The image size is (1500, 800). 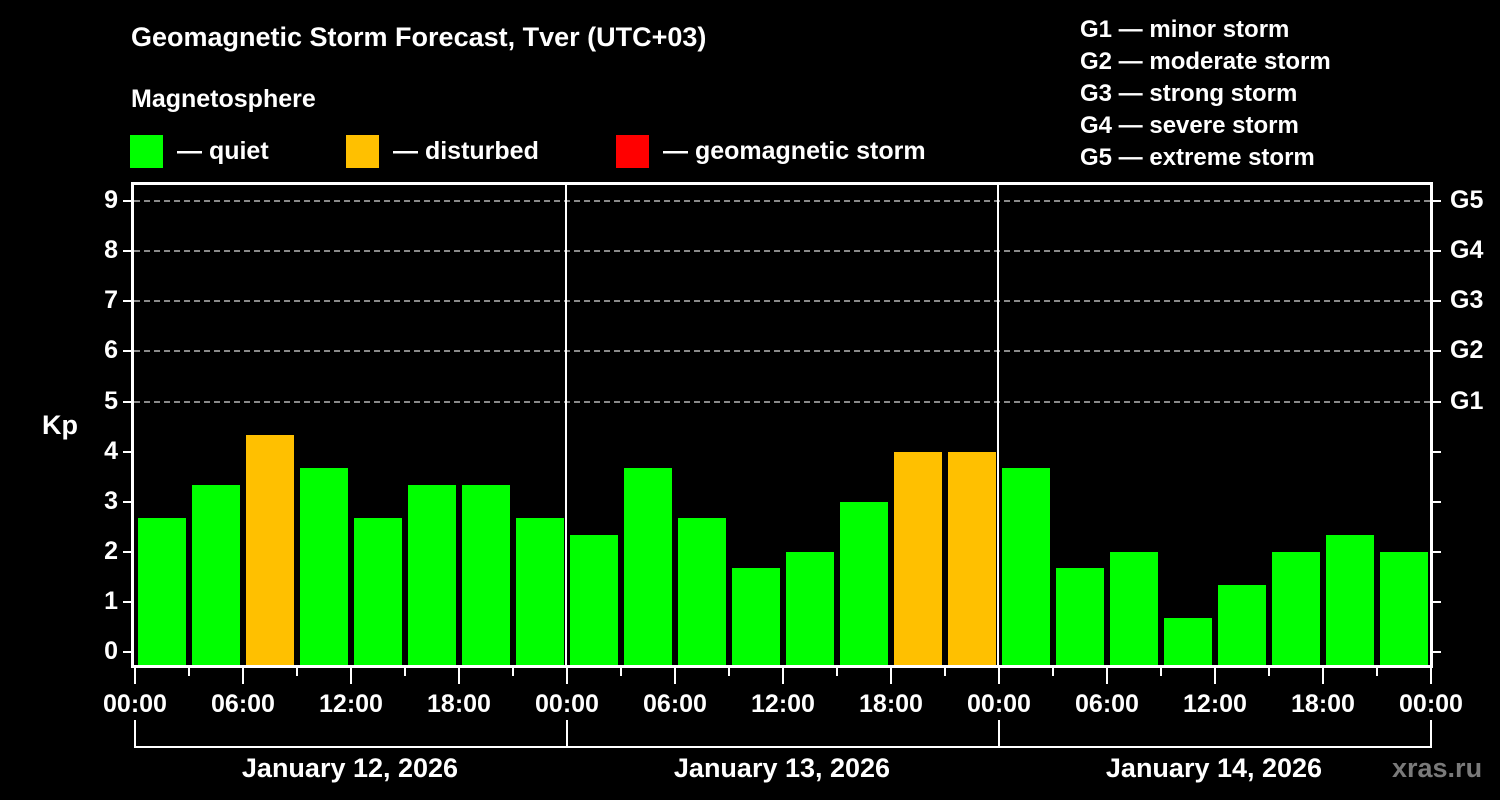 I want to click on y-tick-label: 9, so click(x=111, y=200).